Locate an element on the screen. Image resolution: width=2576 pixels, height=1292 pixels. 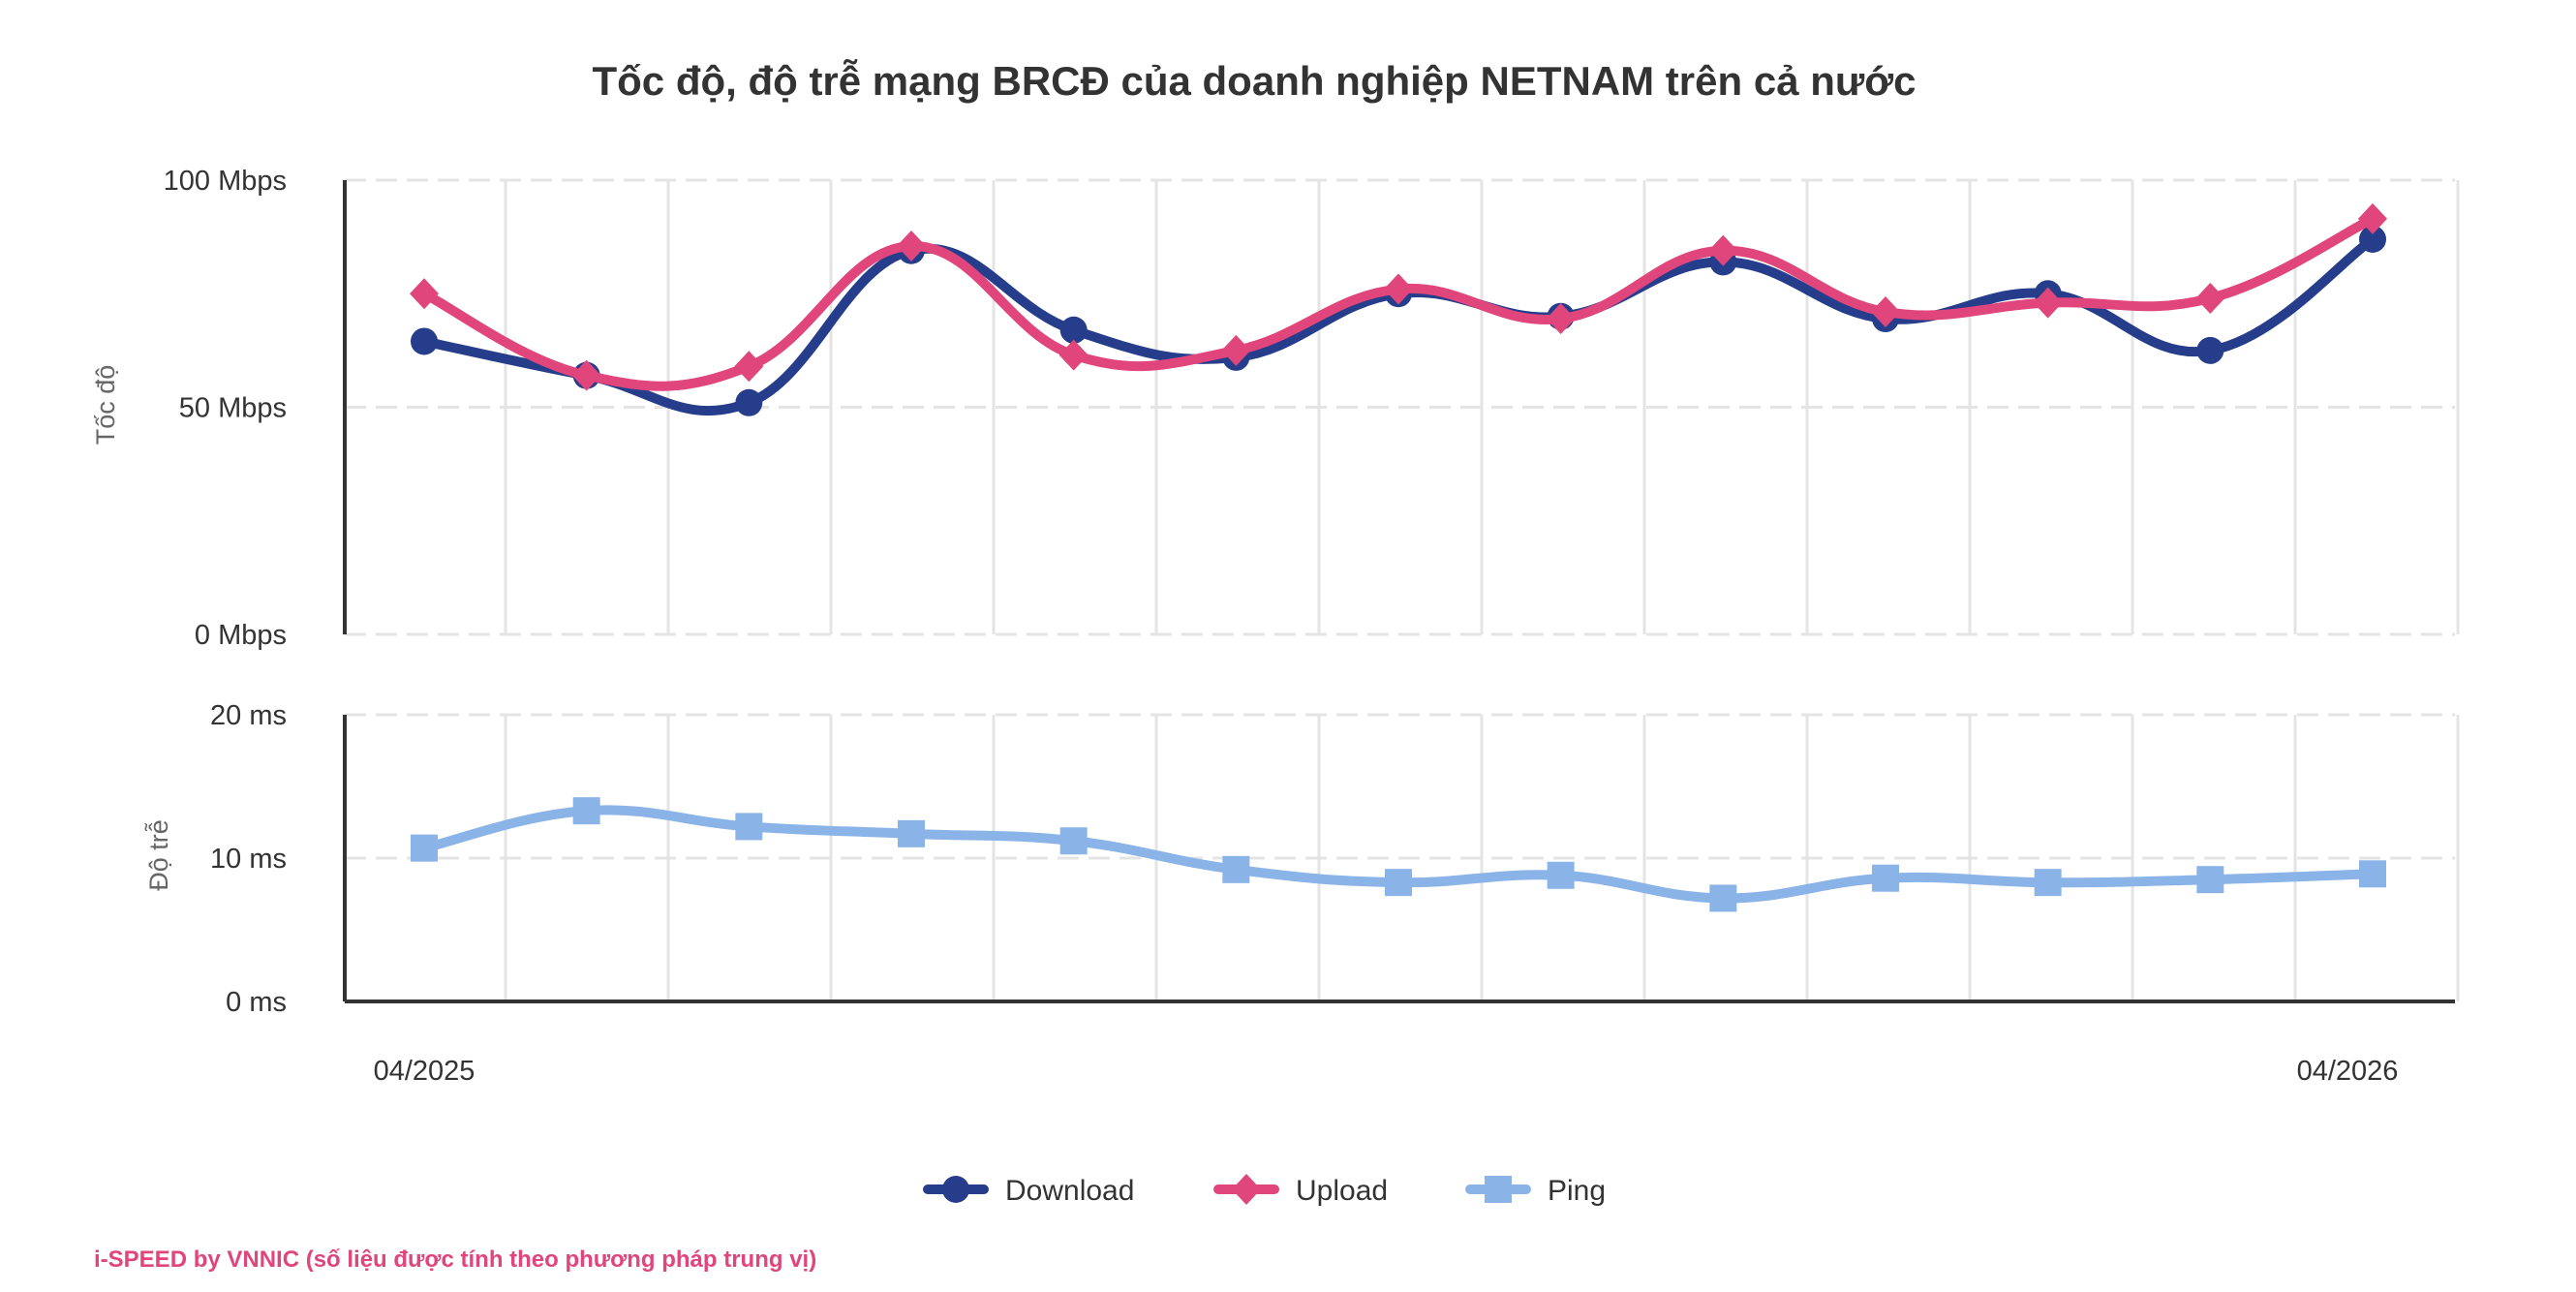
y-tick-label: 10 ms is located at coordinates (248, 859).